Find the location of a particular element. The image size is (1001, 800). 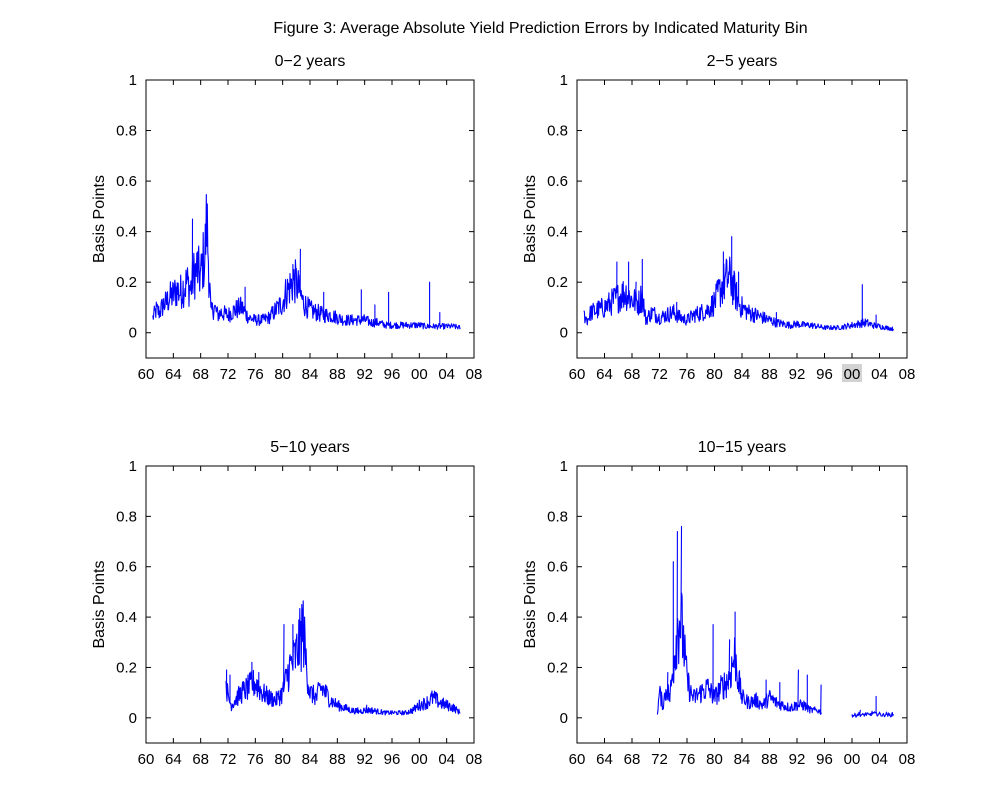

panel-title: 10−15 years is located at coordinates (742, 447).